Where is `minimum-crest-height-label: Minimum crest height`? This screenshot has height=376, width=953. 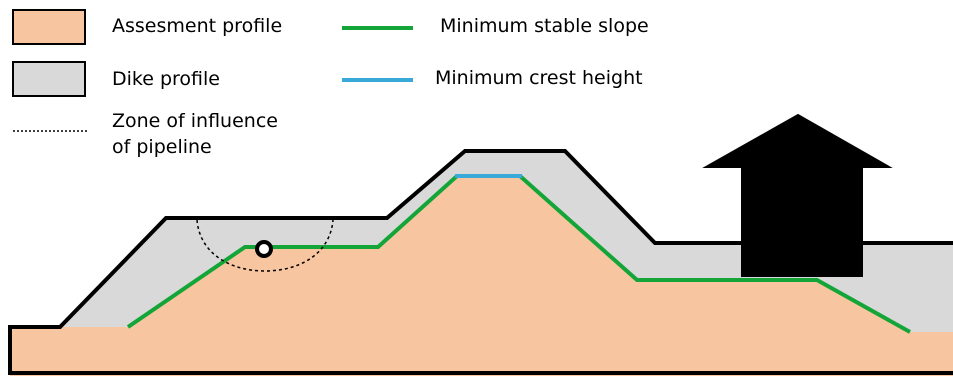 minimum-crest-height-label: Minimum crest height is located at coordinates (539, 78).